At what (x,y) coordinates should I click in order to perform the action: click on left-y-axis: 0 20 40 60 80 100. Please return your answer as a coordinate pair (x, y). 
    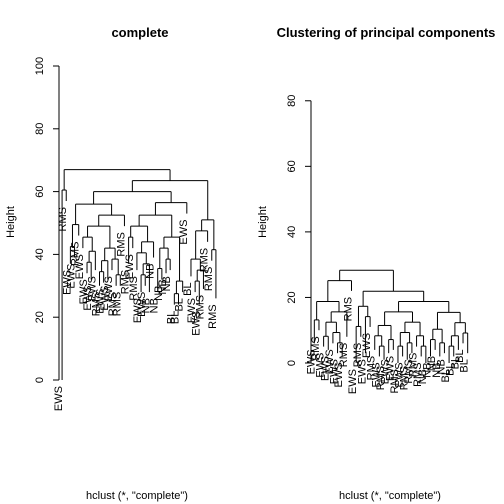
    Looking at the image, I should click on (47, 220).